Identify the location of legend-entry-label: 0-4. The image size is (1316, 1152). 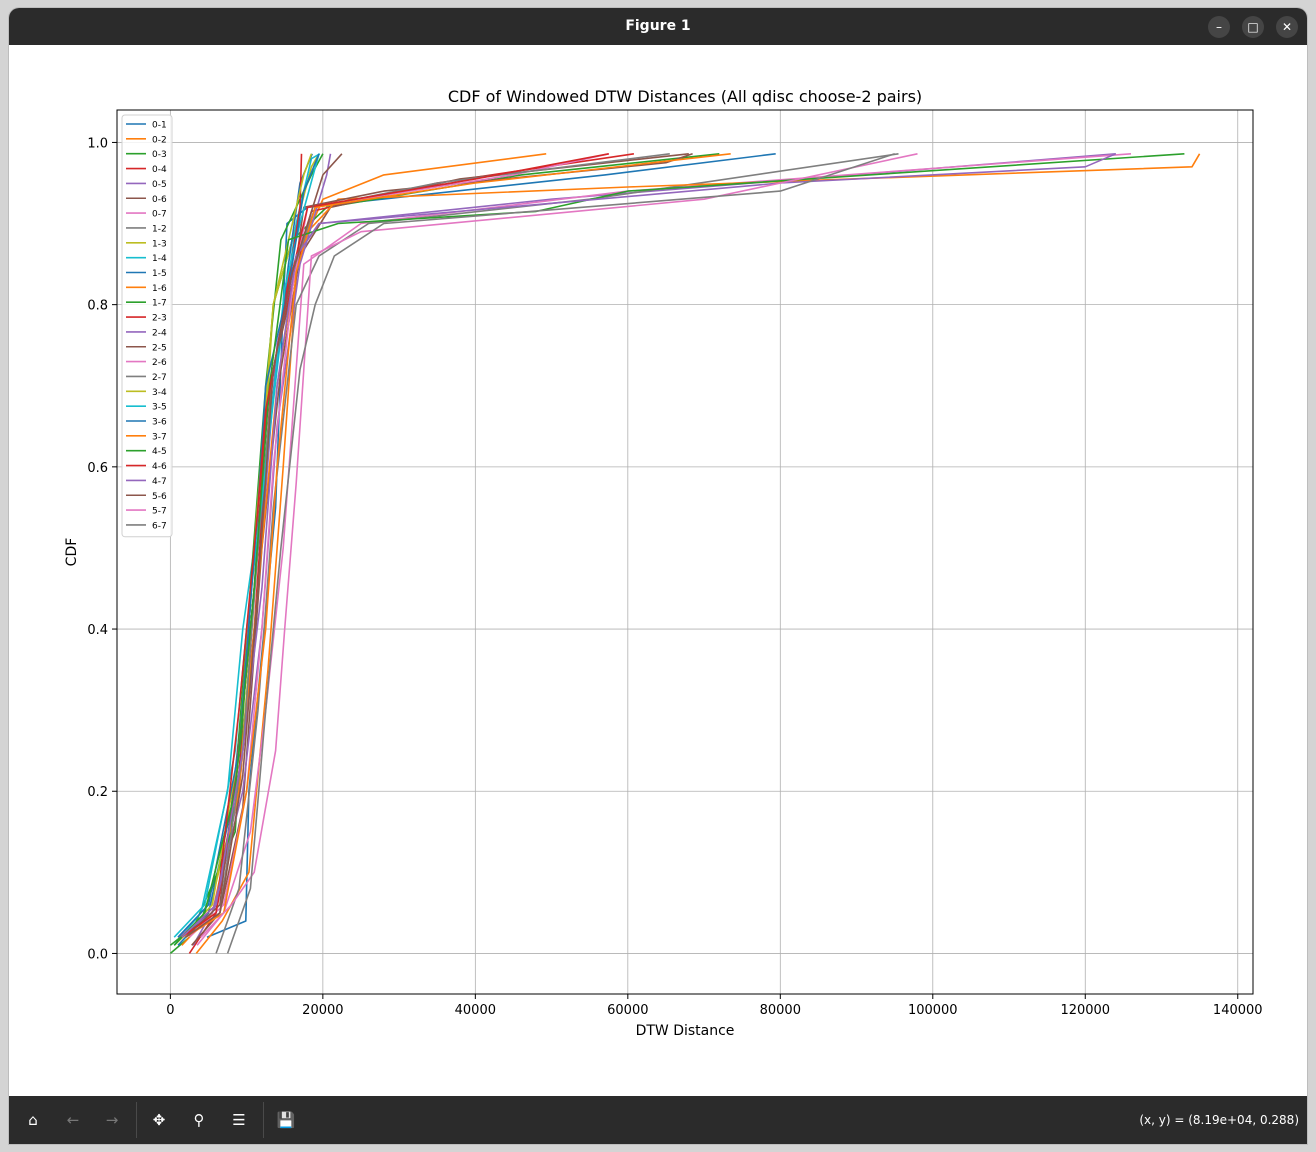
(159, 170).